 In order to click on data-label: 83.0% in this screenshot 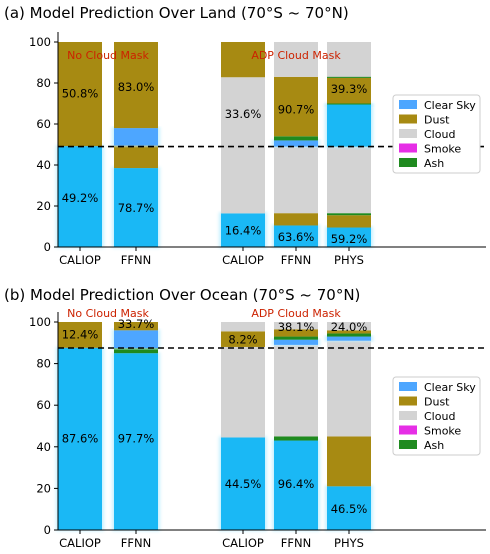, I will do `click(136, 87)`.